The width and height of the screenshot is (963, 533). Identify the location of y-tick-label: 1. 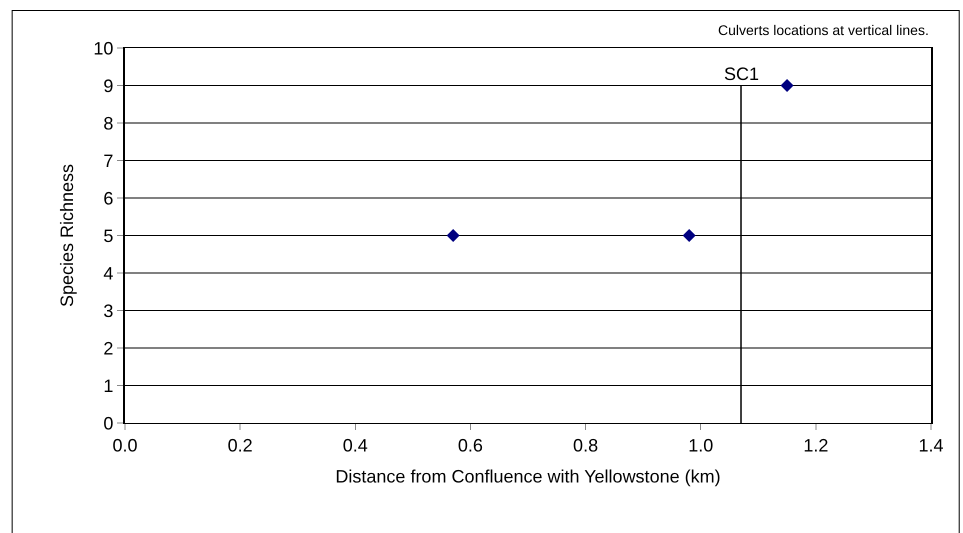
(108, 386).